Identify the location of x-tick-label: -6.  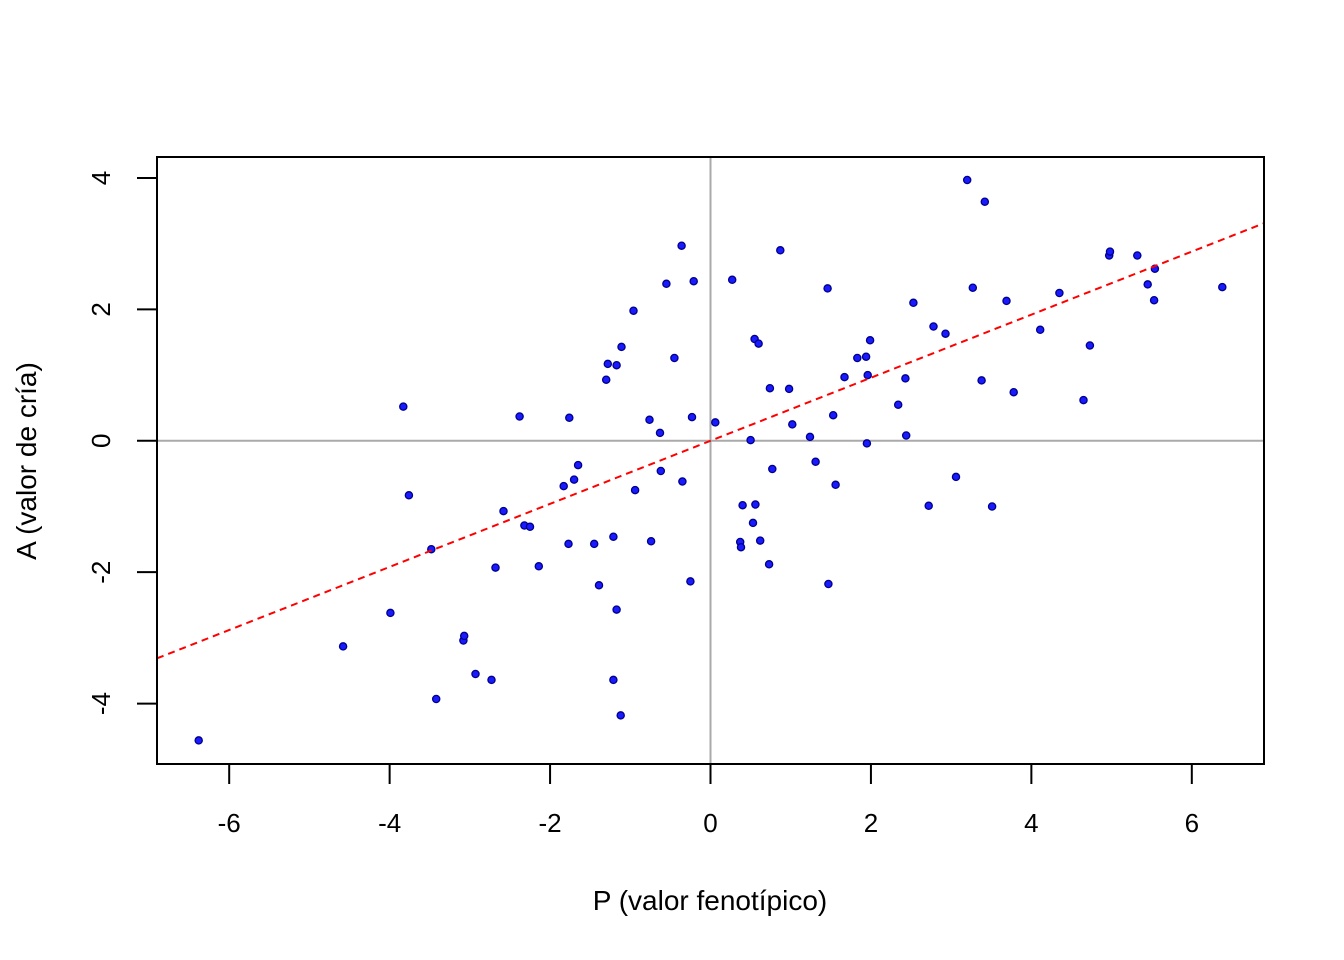
(229, 823).